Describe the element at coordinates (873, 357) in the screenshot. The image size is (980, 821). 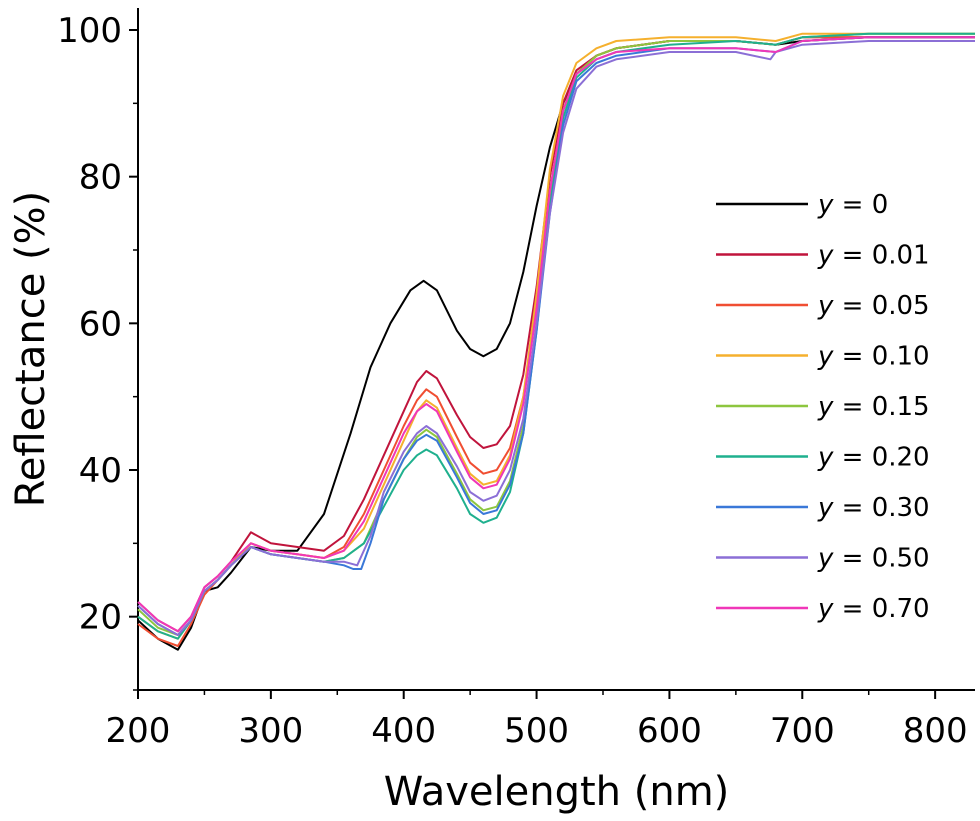
I see `legend-label: y = 0.10` at that location.